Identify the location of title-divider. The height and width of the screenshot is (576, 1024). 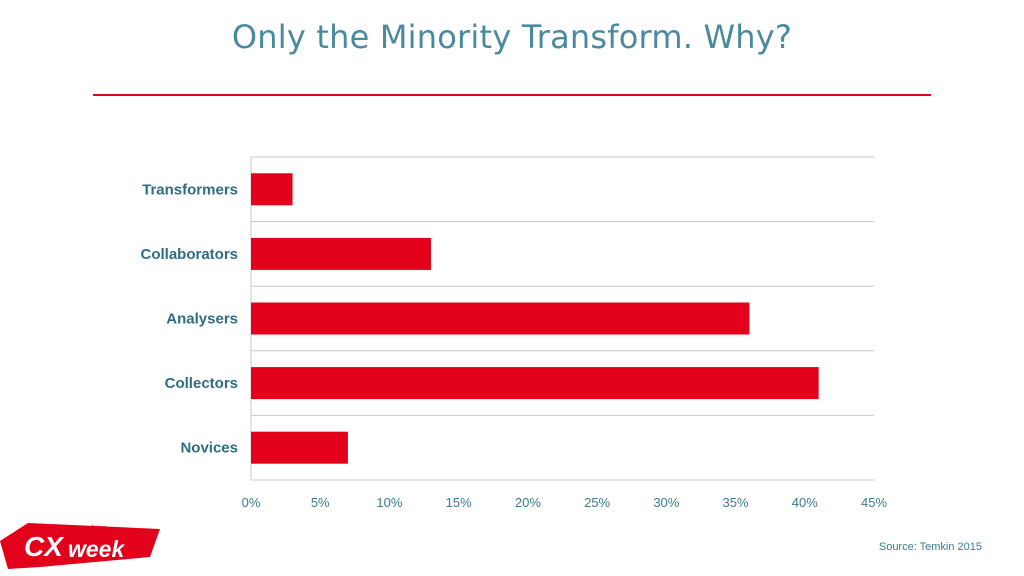
(512, 95).